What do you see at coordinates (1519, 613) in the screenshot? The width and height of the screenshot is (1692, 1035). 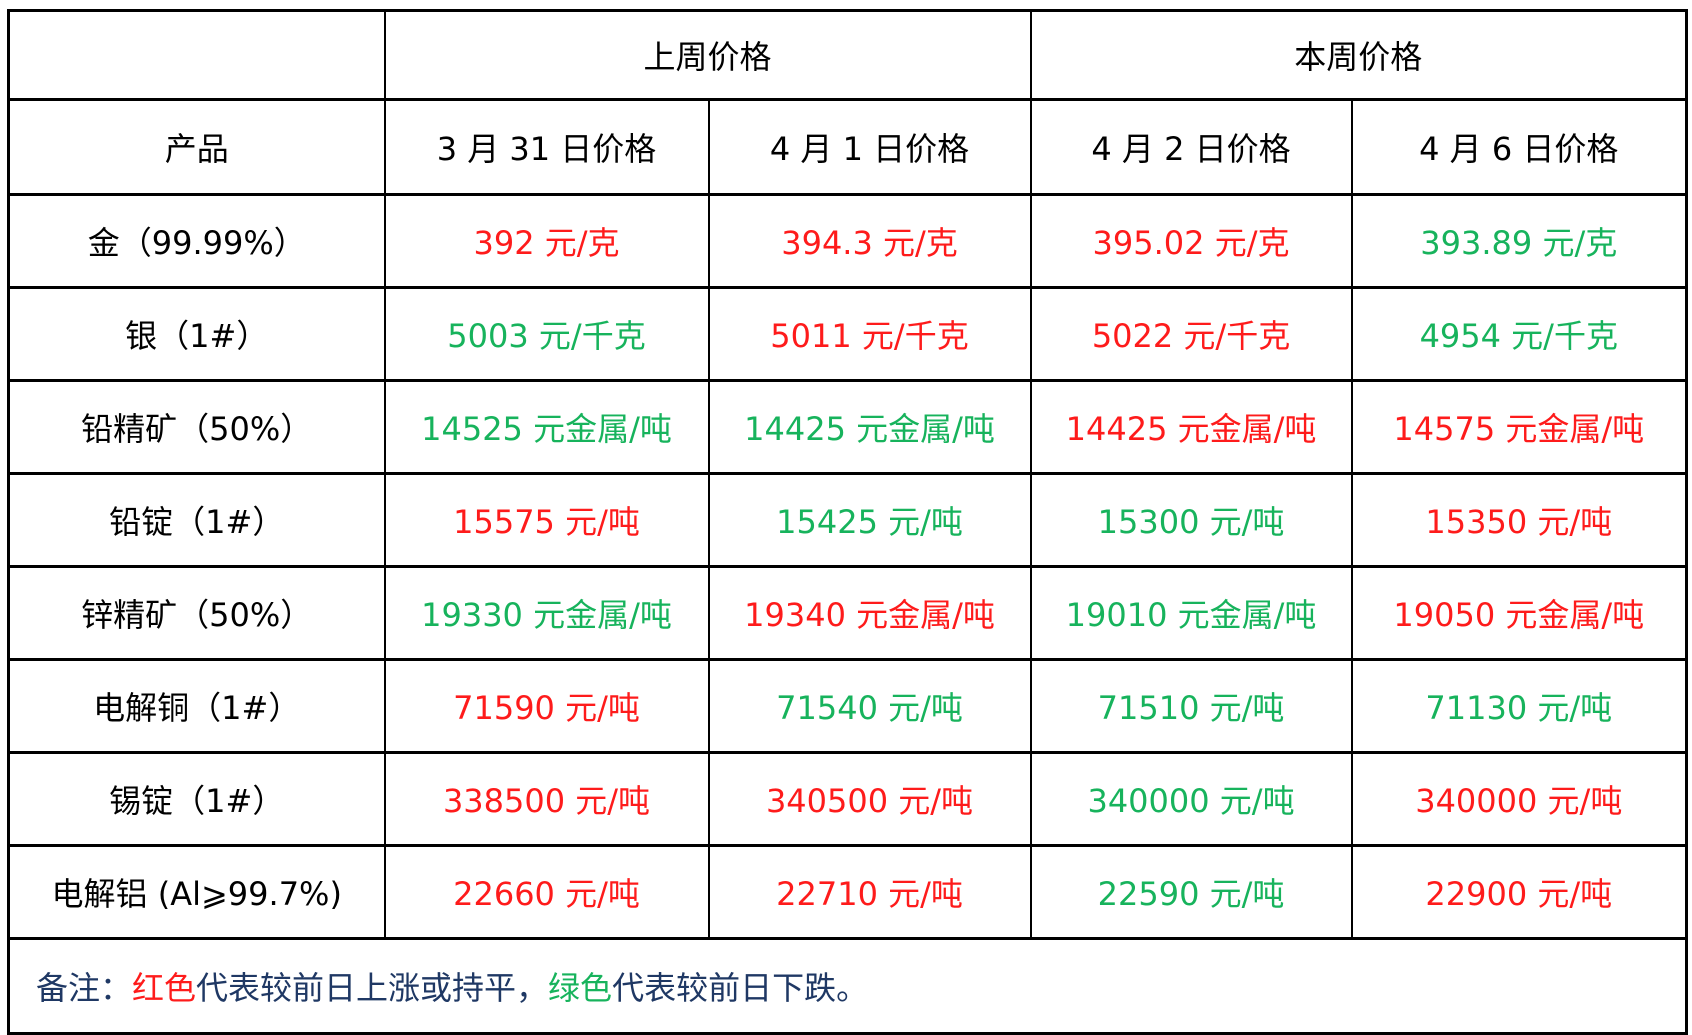 I see `price-cell: 19050 元金属/吨` at bounding box center [1519, 613].